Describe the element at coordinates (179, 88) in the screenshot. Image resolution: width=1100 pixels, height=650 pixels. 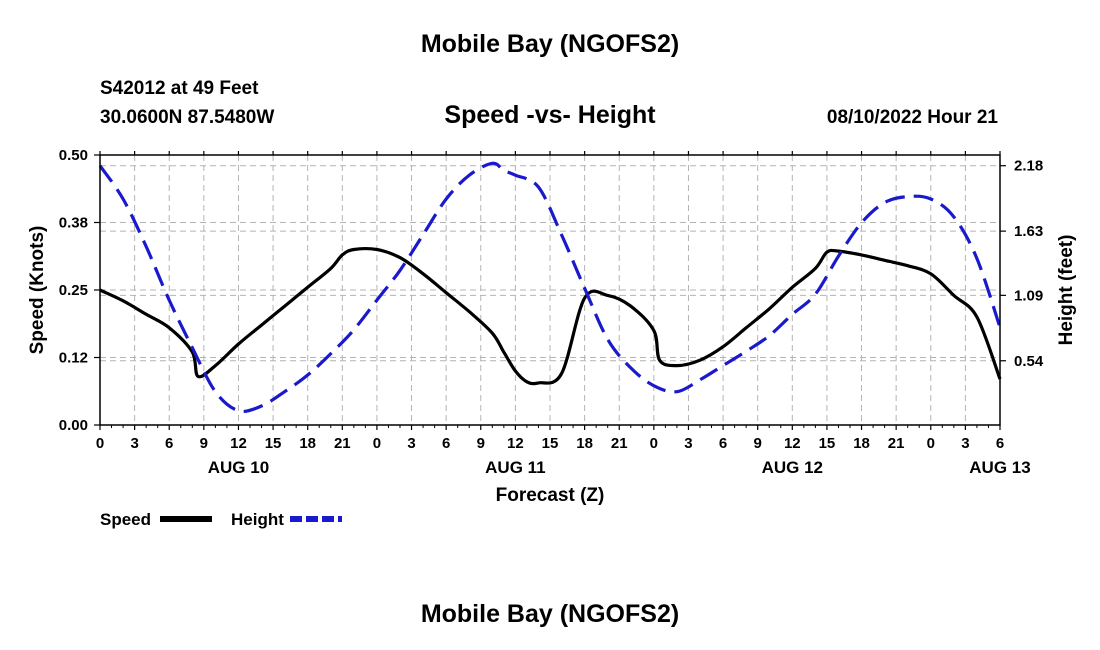
I see `station-label: S42012 at 49 Feet` at that location.